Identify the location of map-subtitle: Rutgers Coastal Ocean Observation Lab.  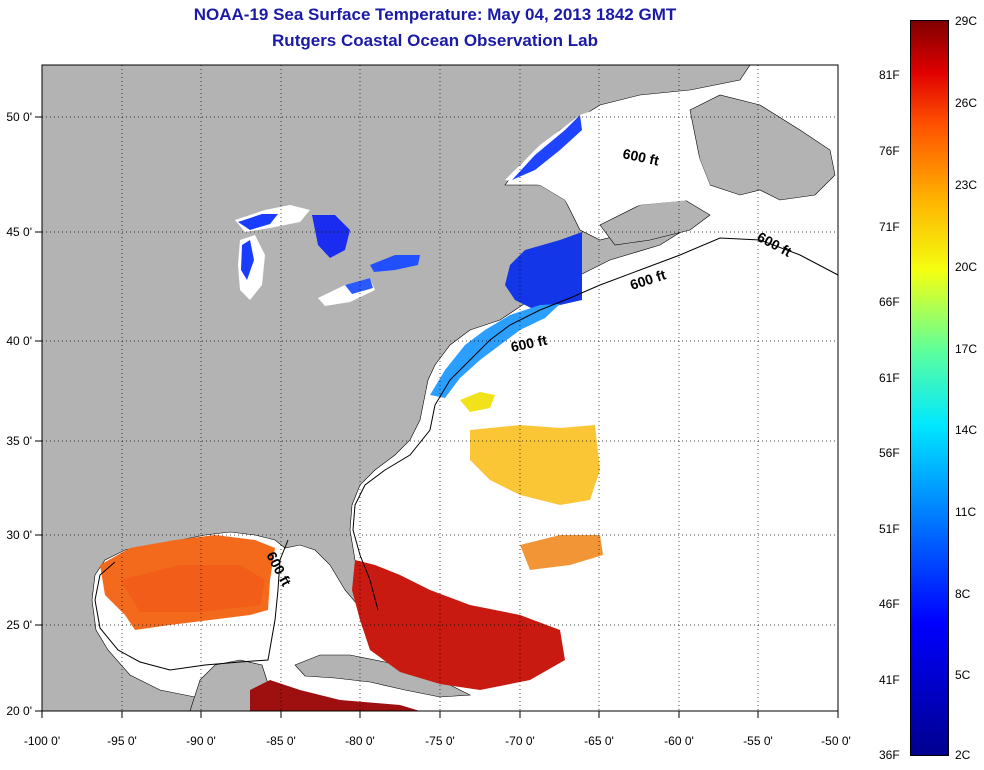
(435, 40).